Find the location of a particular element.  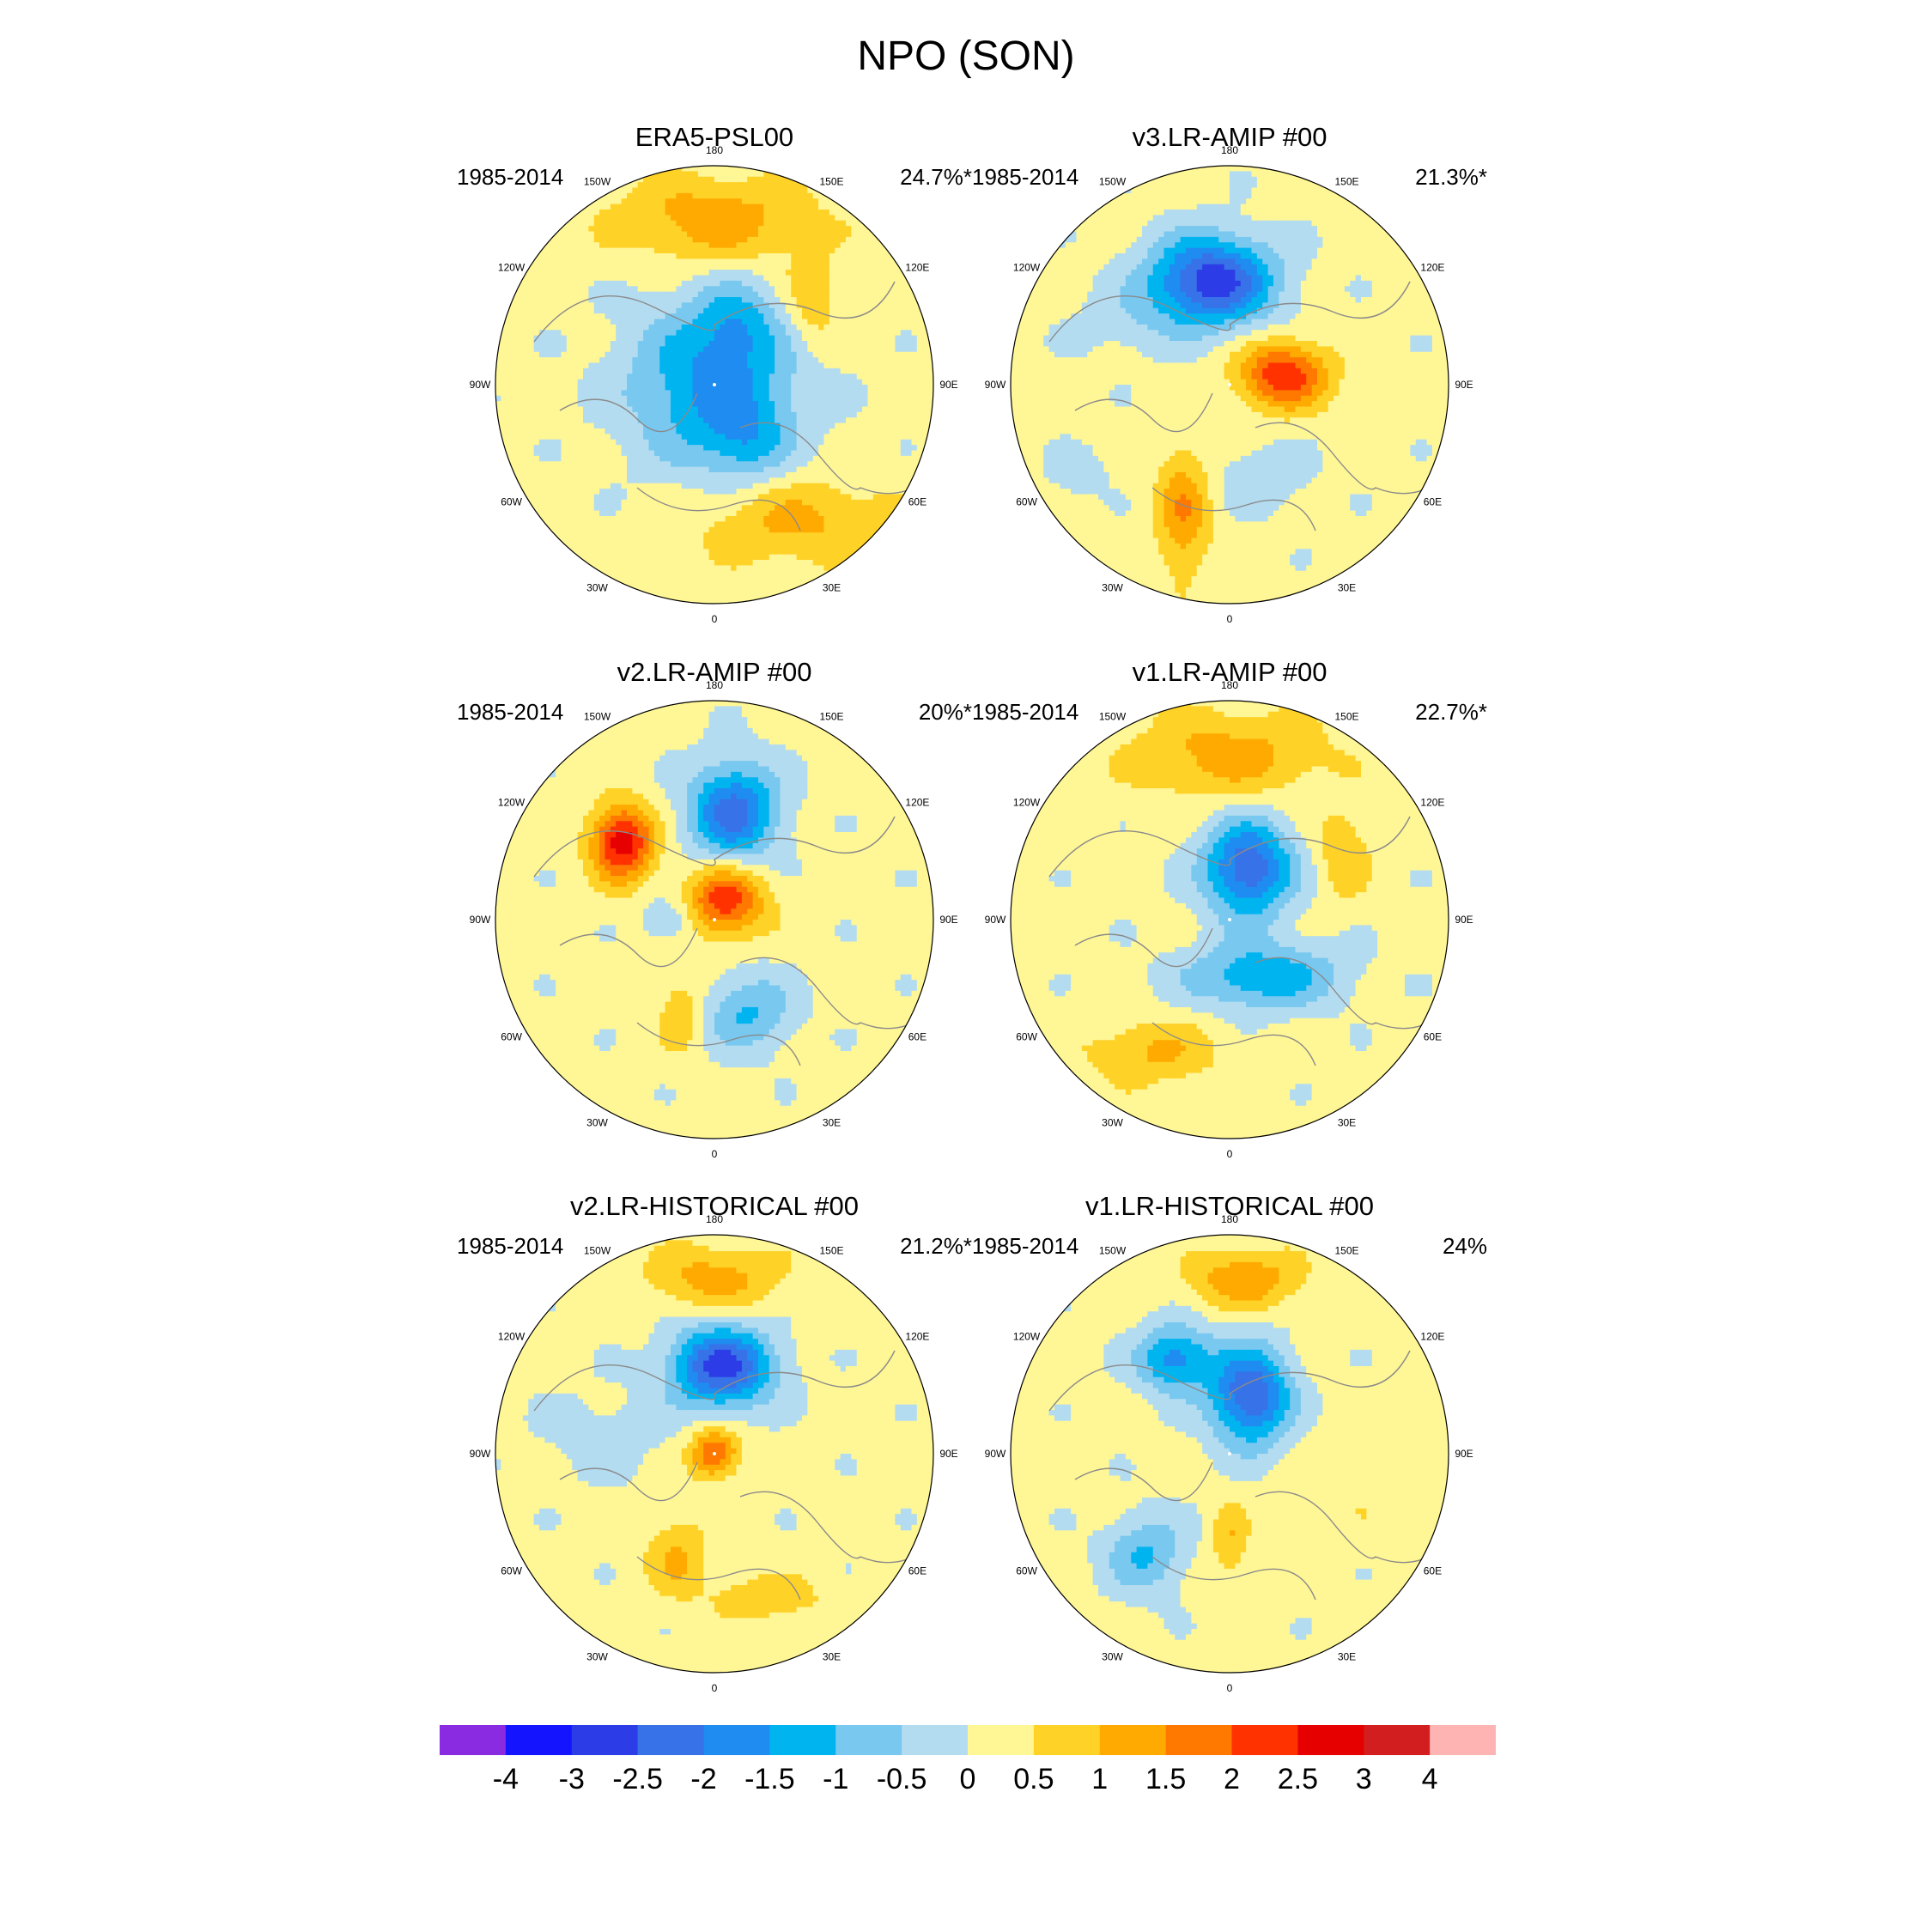

colorbar-tick-label: 1.5 is located at coordinates (1166, 1779).